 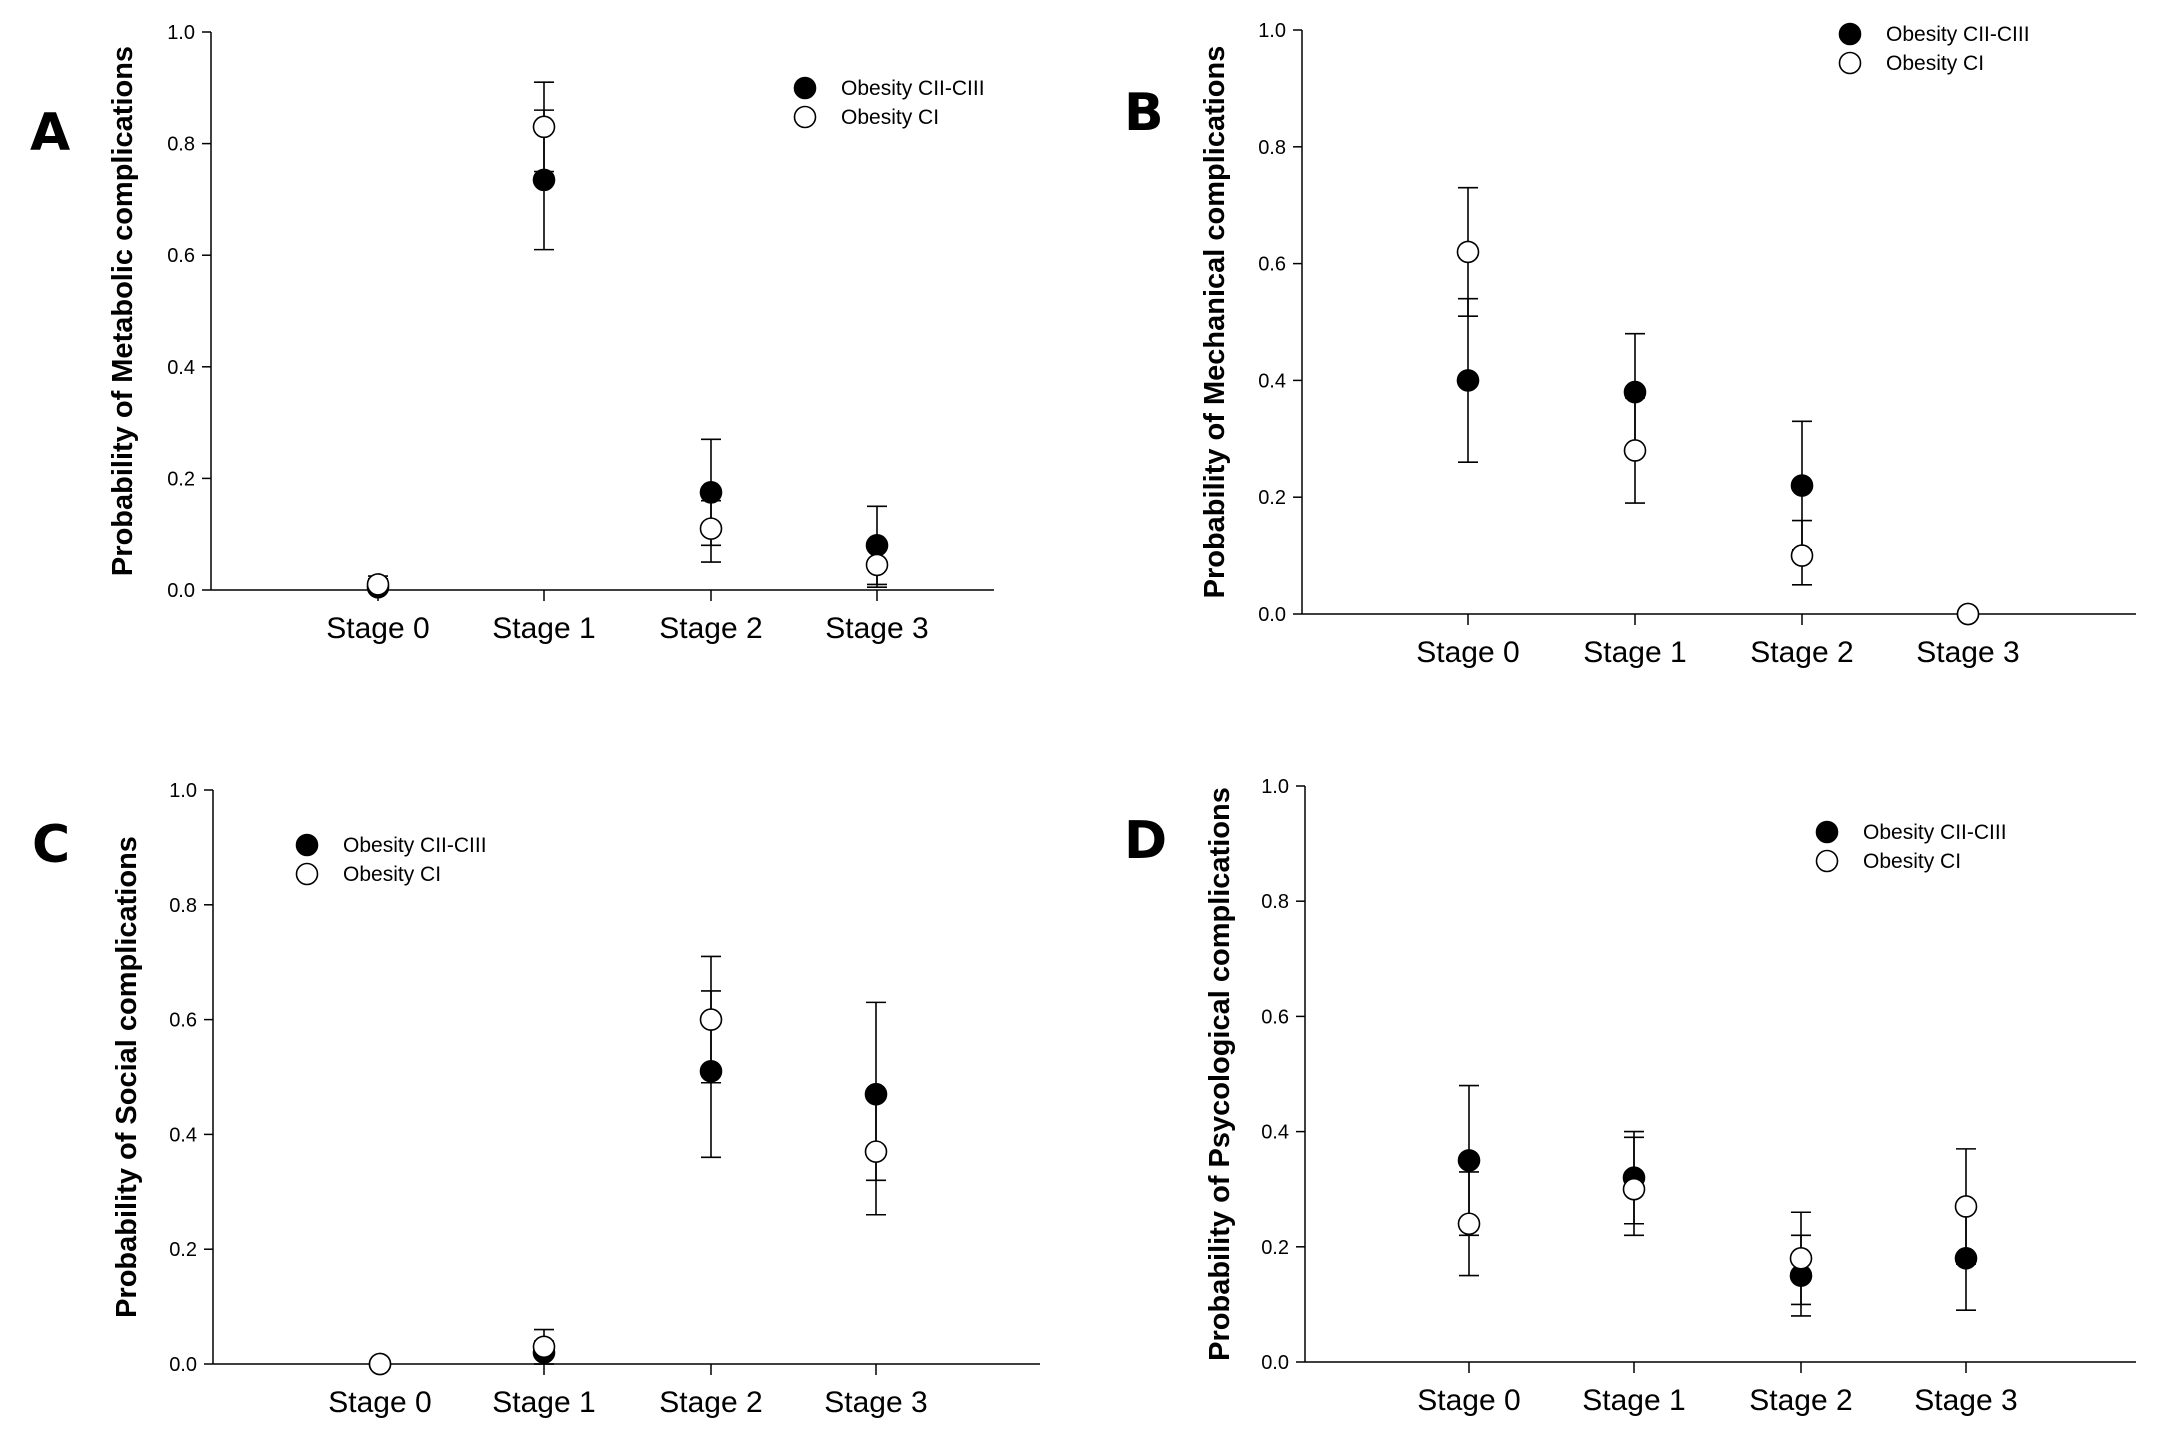 I want to click on panel-letter: A, so click(x=50, y=133).